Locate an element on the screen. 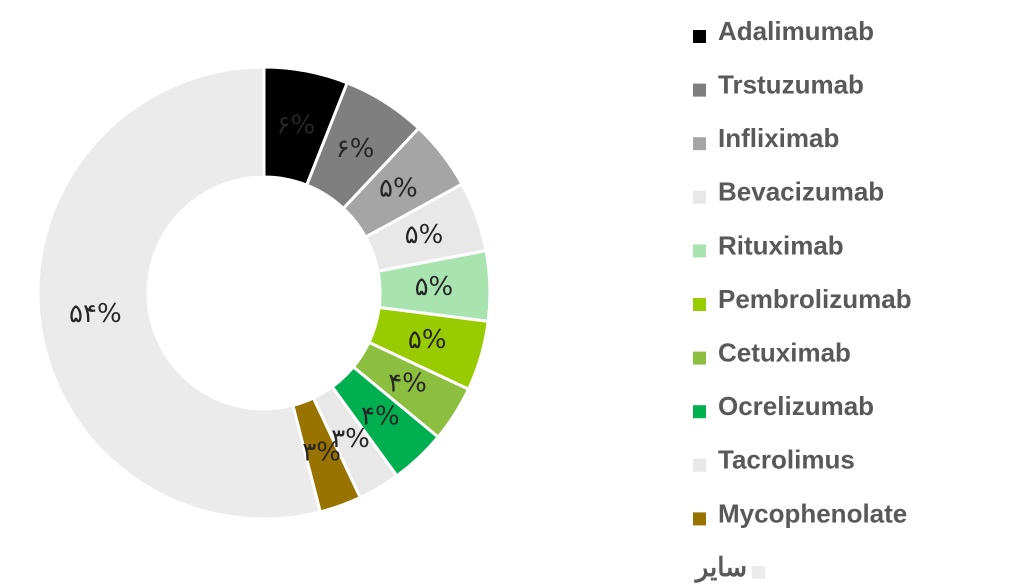  legend-label: Infliximab is located at coordinates (778, 138).